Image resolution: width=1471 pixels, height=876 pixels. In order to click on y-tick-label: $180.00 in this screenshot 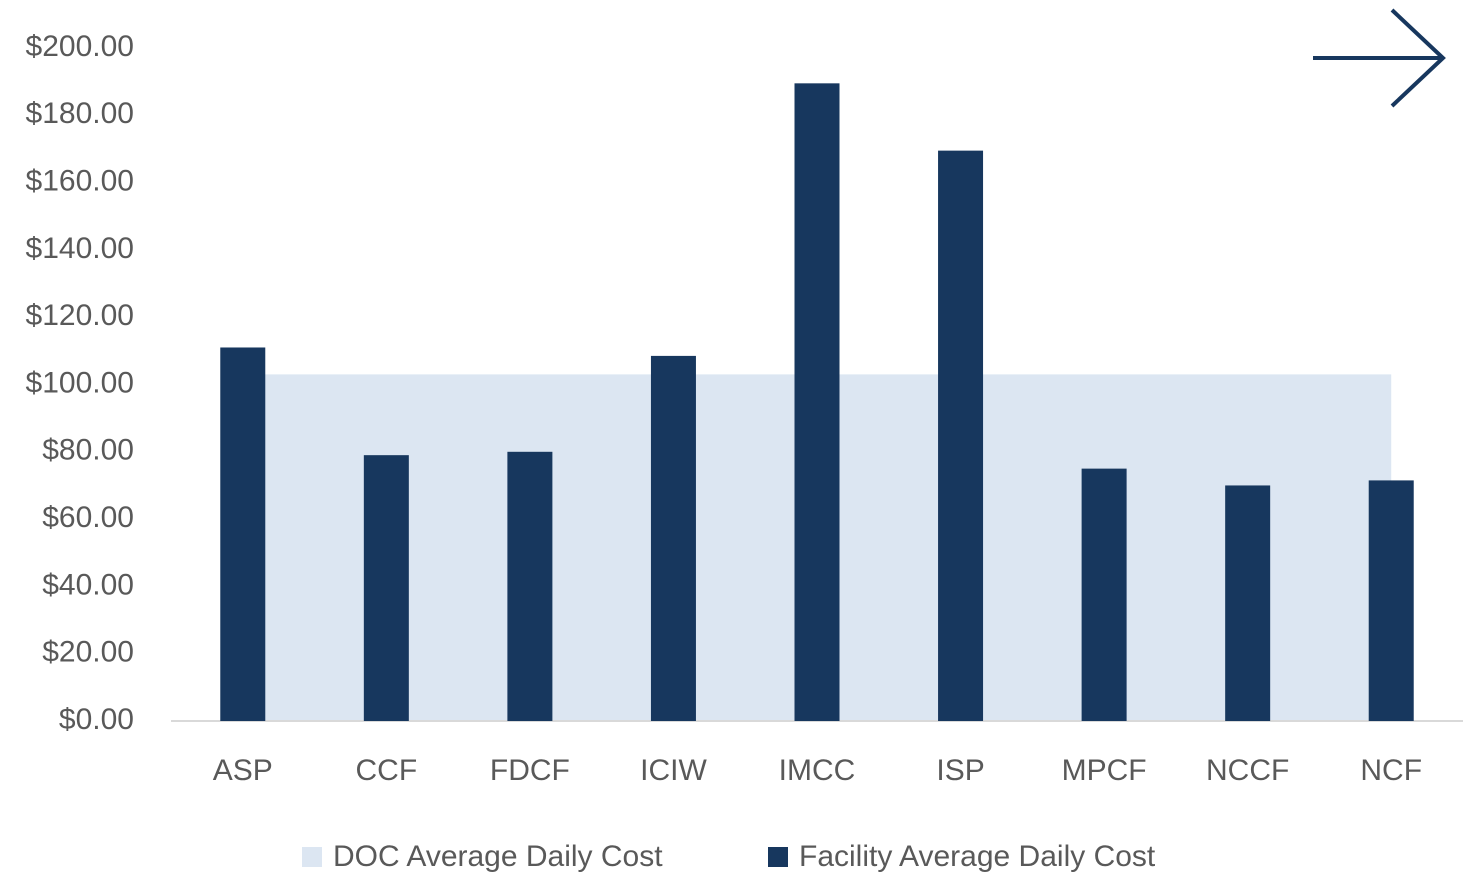, I will do `click(80, 113)`.